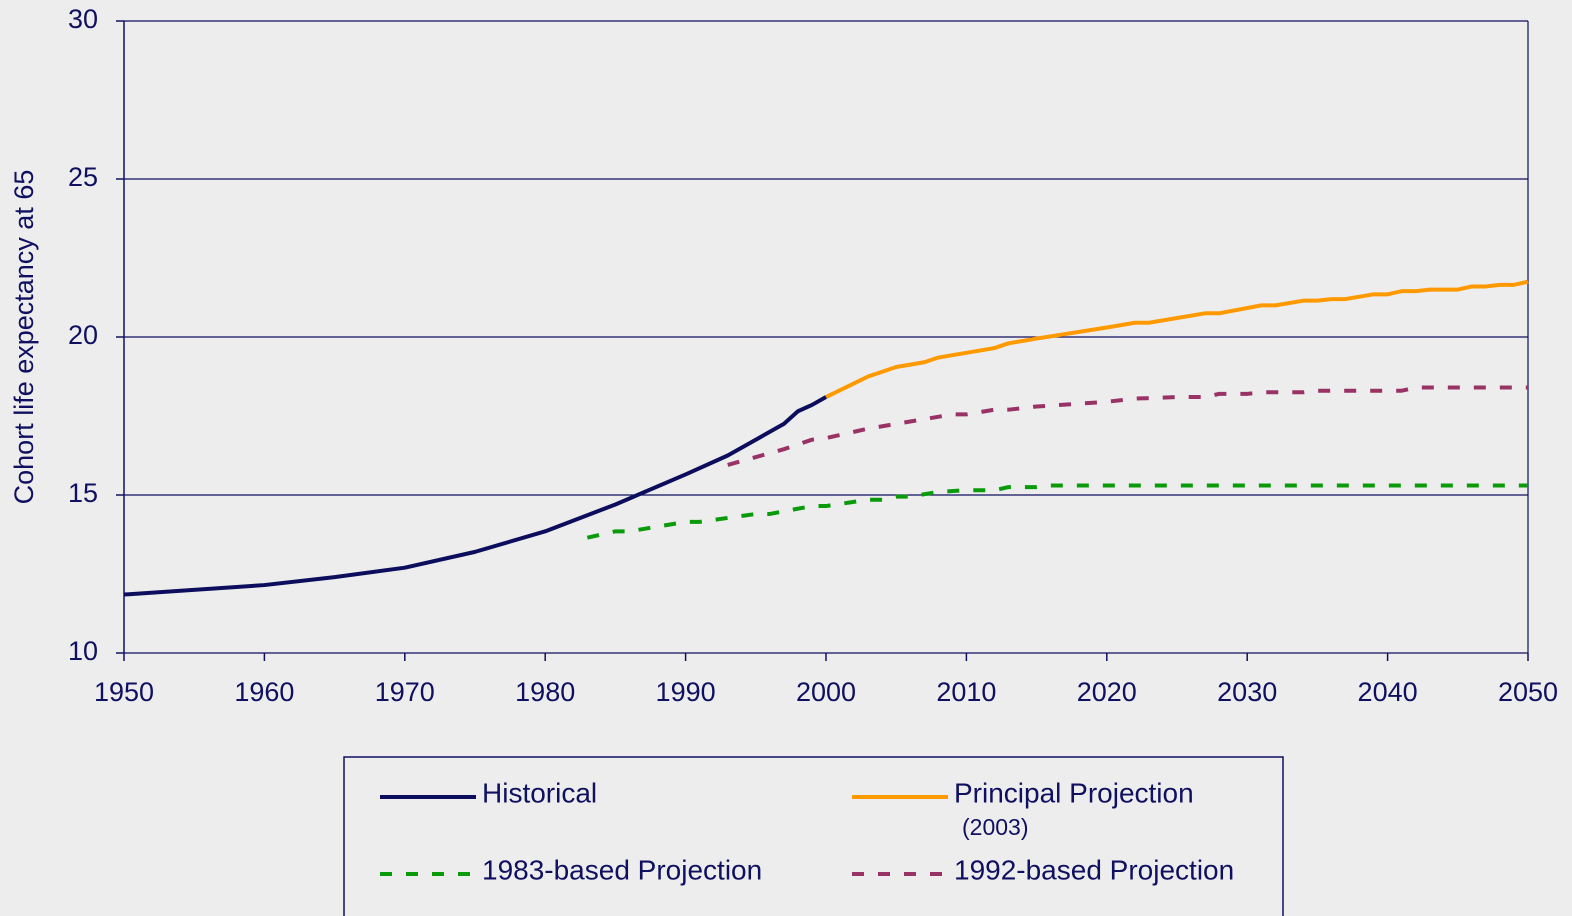 Image resolution: width=1572 pixels, height=916 pixels. Describe the element at coordinates (539, 792) in the screenshot. I see `legend-label: Historical` at that location.